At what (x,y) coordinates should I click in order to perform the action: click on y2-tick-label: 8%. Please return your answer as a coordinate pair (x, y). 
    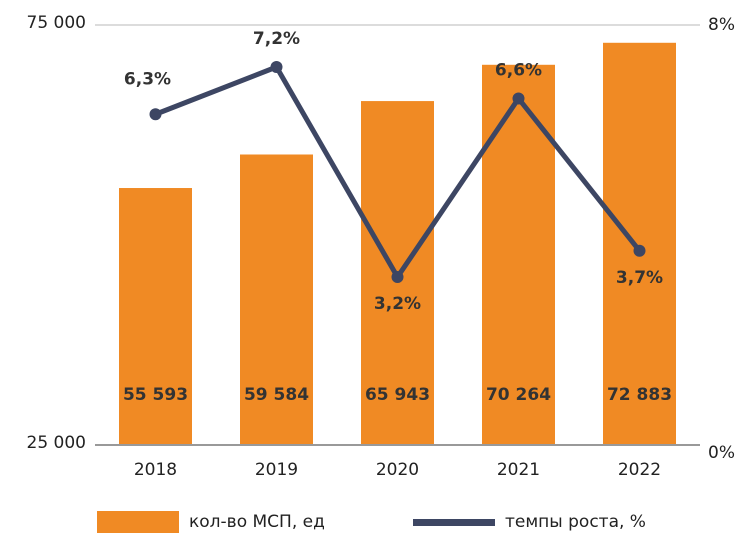
    Looking at the image, I should click on (721, 25).